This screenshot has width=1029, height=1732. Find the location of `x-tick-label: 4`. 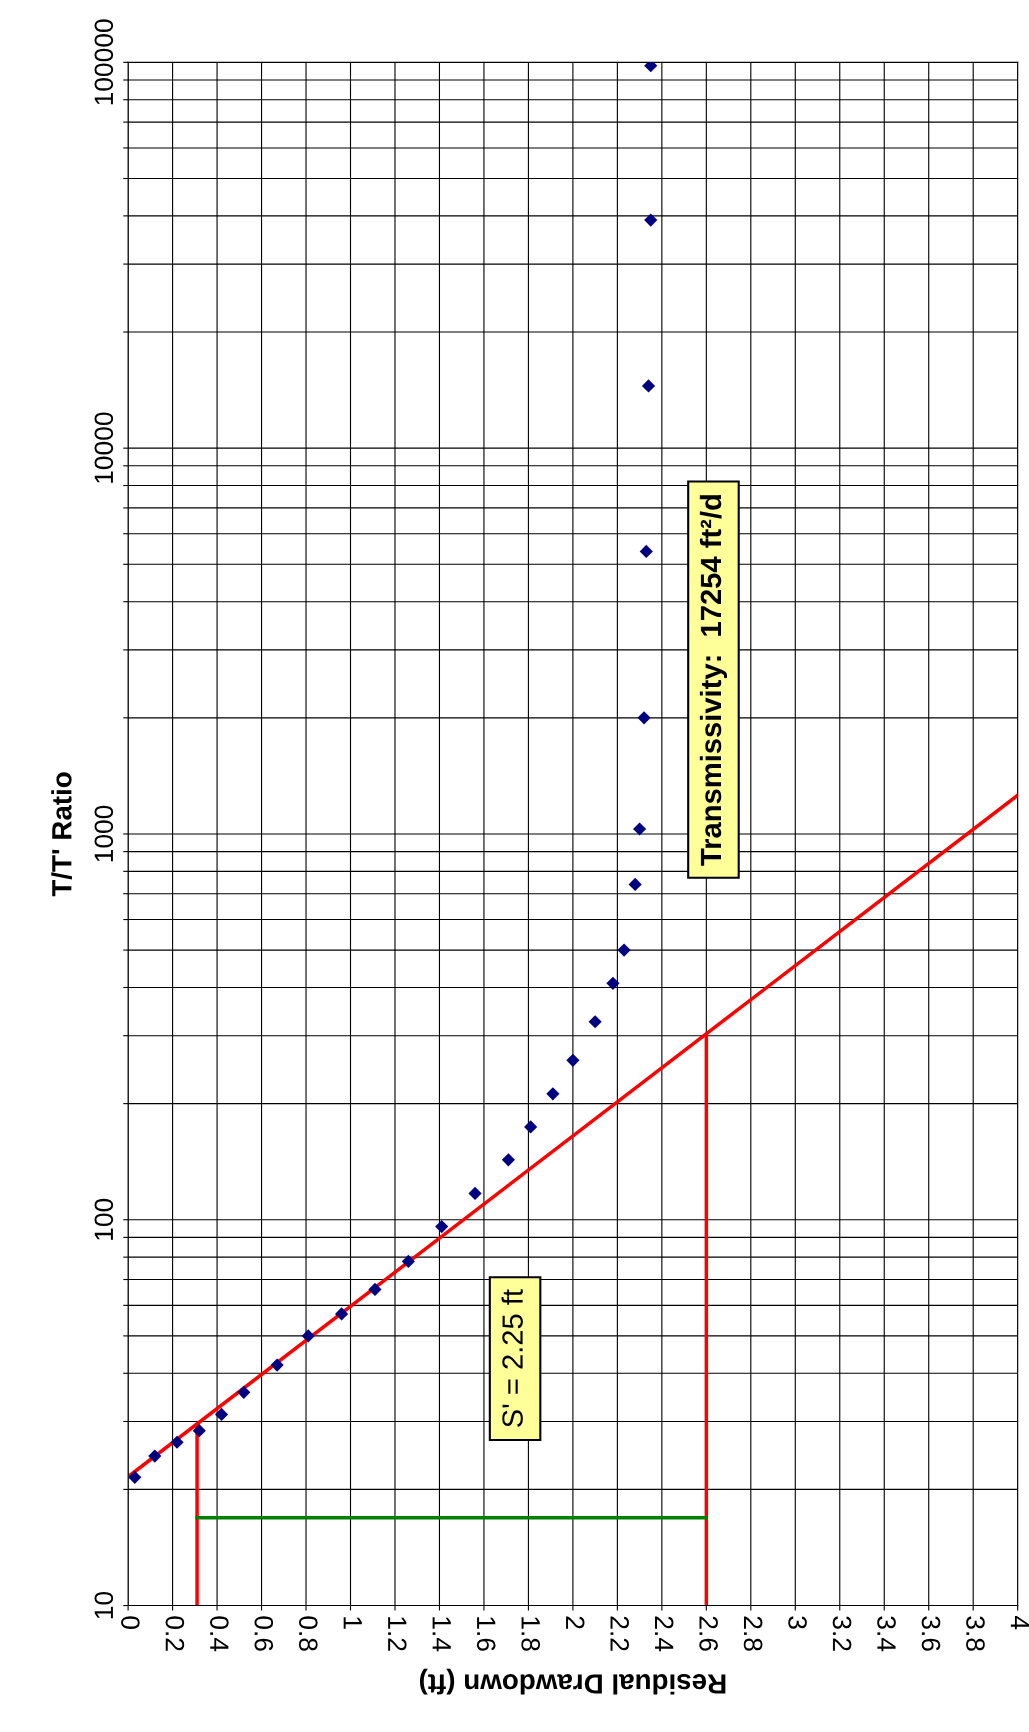

x-tick-label: 4 is located at coordinates (1019, 1622).